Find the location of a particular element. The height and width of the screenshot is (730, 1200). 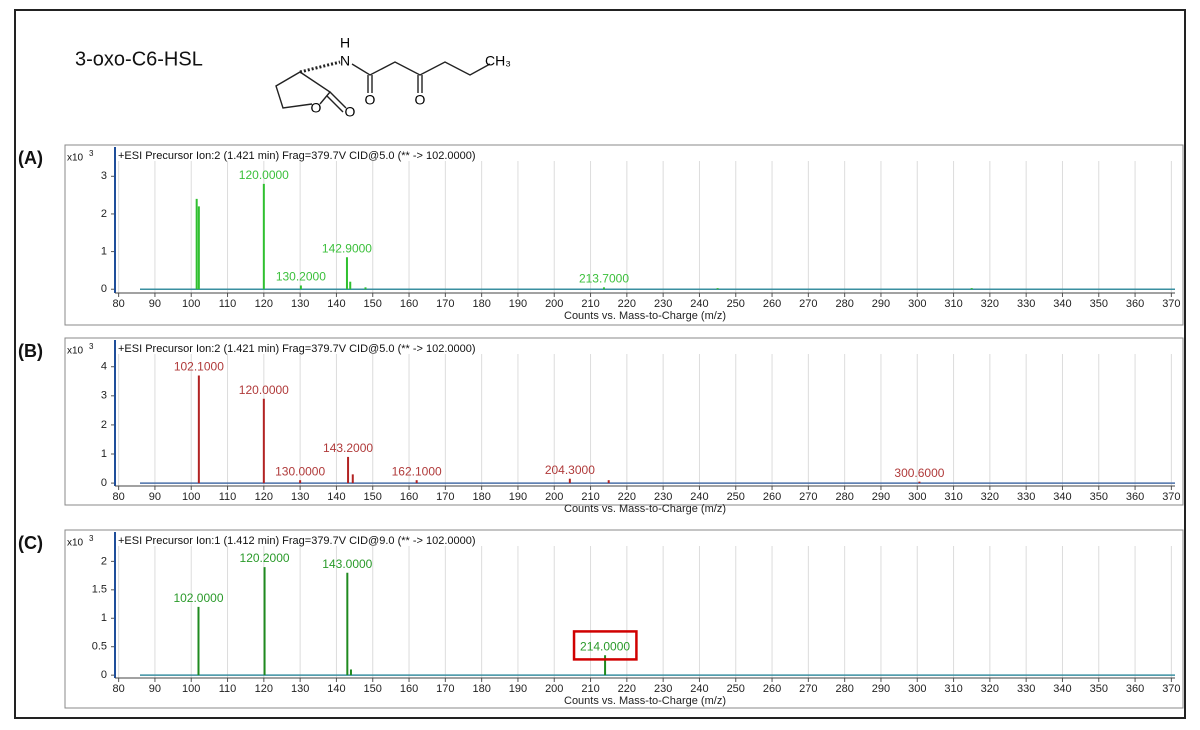

x-tick-label: 280 is located at coordinates (844, 497).